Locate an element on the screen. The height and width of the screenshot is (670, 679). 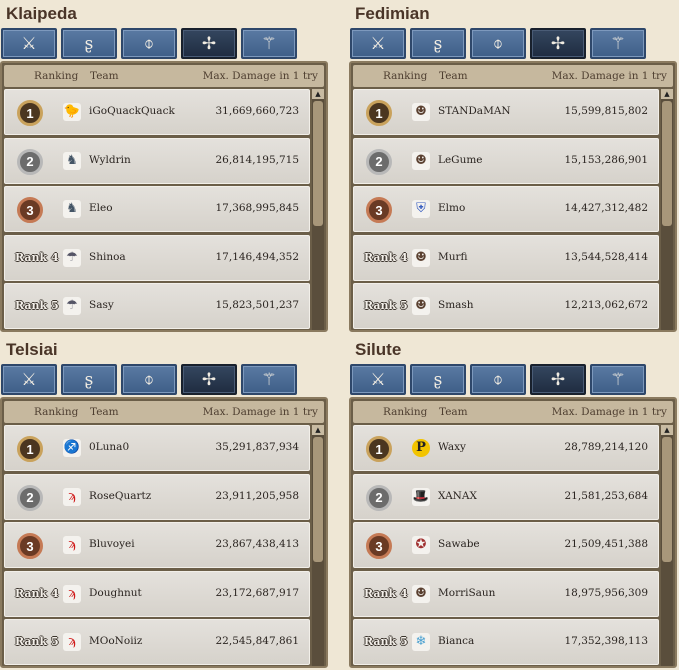
scout-blades-icon: ⚚ is located at coordinates (618, 43).